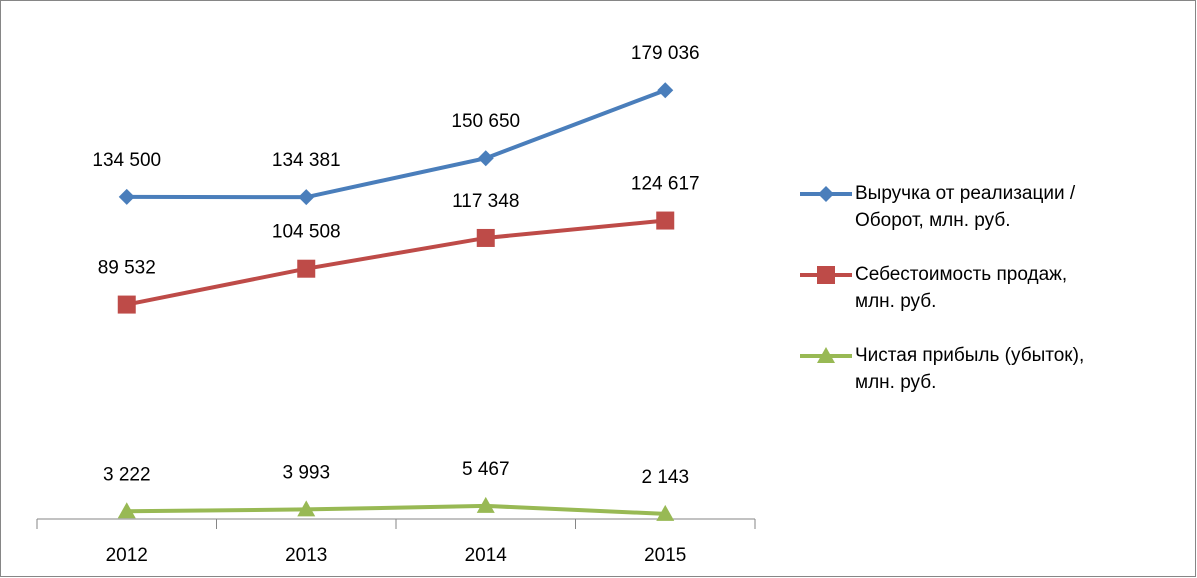  I want to click on data-label: 89 532, so click(127, 268).